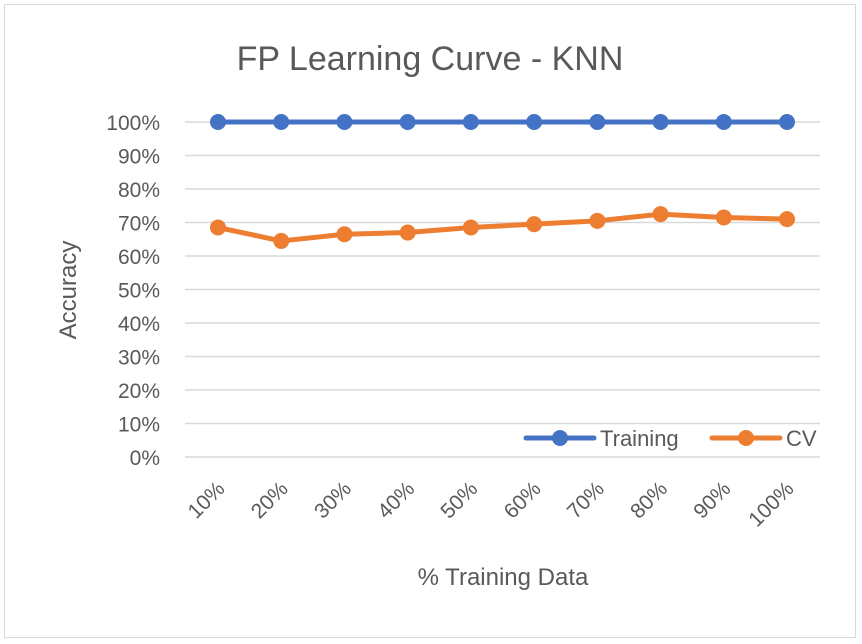 This screenshot has height=644, width=862. Describe the element at coordinates (139, 425) in the screenshot. I see `y-tick-label: 10%` at that location.